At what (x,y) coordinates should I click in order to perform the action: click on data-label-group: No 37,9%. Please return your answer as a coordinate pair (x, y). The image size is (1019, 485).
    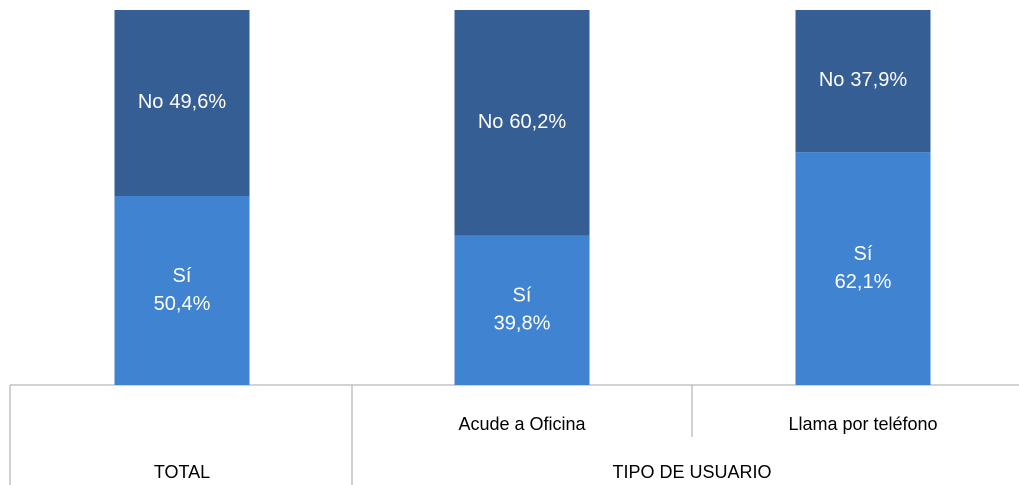
    Looking at the image, I should click on (863, 80).